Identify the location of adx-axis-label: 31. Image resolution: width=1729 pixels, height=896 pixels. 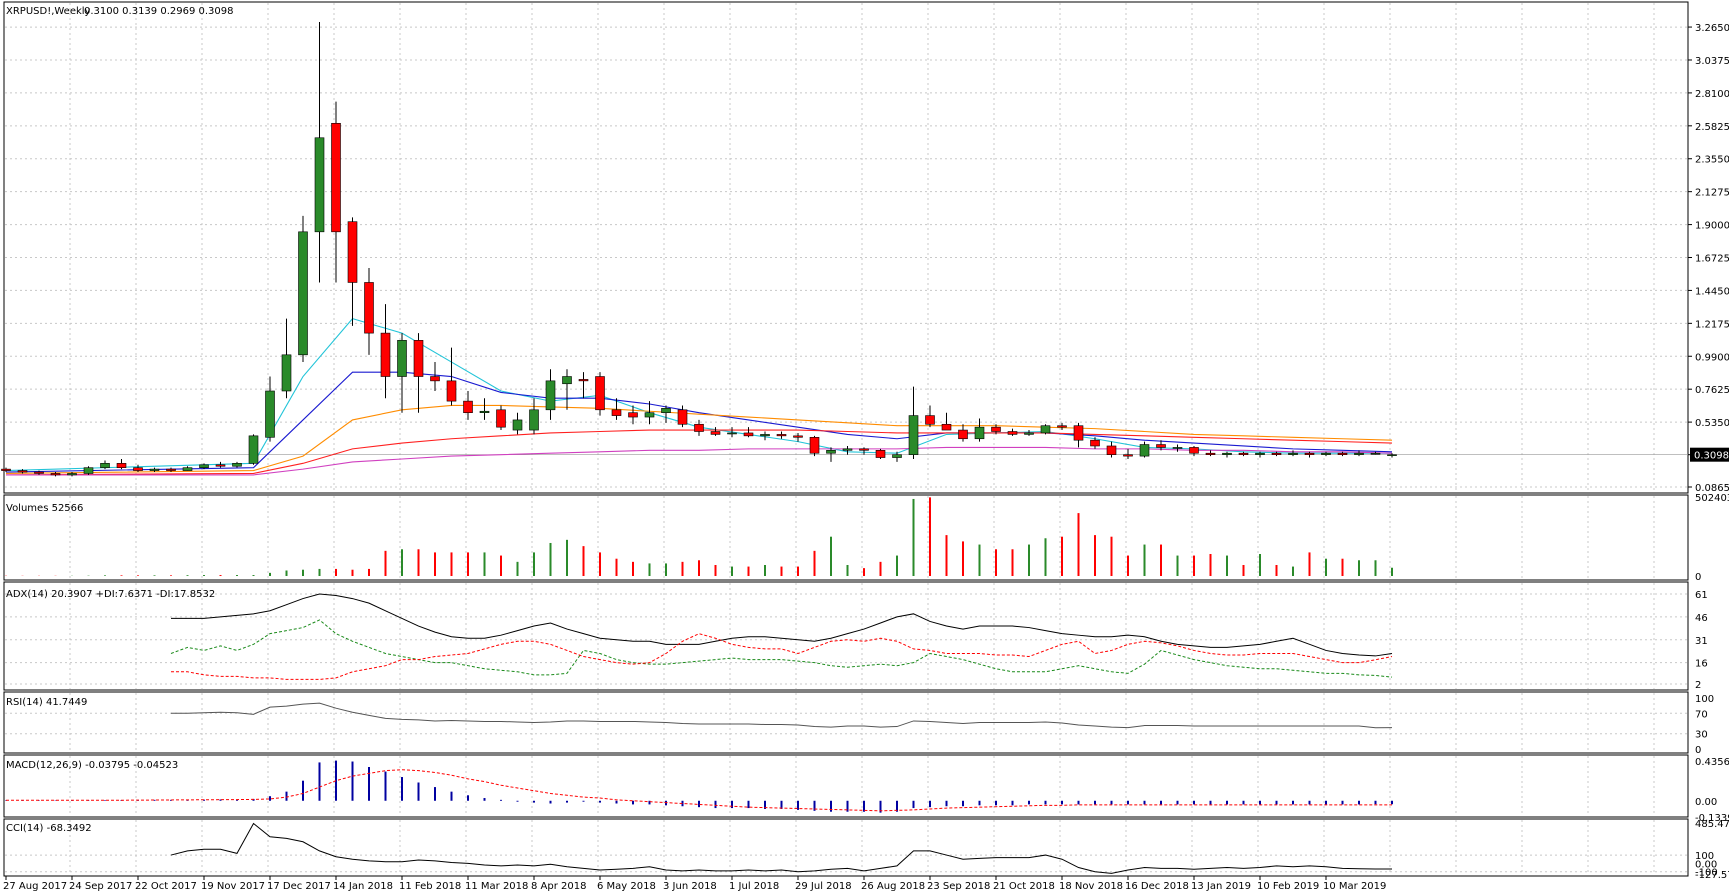
(1701, 641).